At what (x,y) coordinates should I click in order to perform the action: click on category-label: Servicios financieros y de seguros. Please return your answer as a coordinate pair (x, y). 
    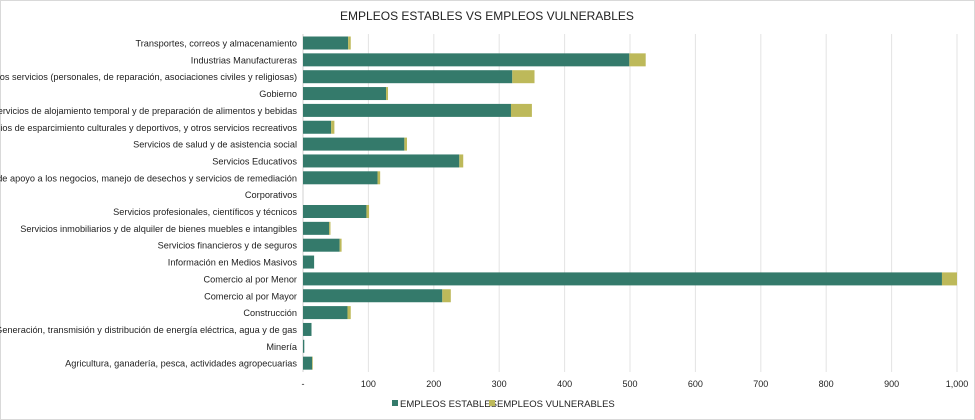
    Looking at the image, I should click on (228, 246).